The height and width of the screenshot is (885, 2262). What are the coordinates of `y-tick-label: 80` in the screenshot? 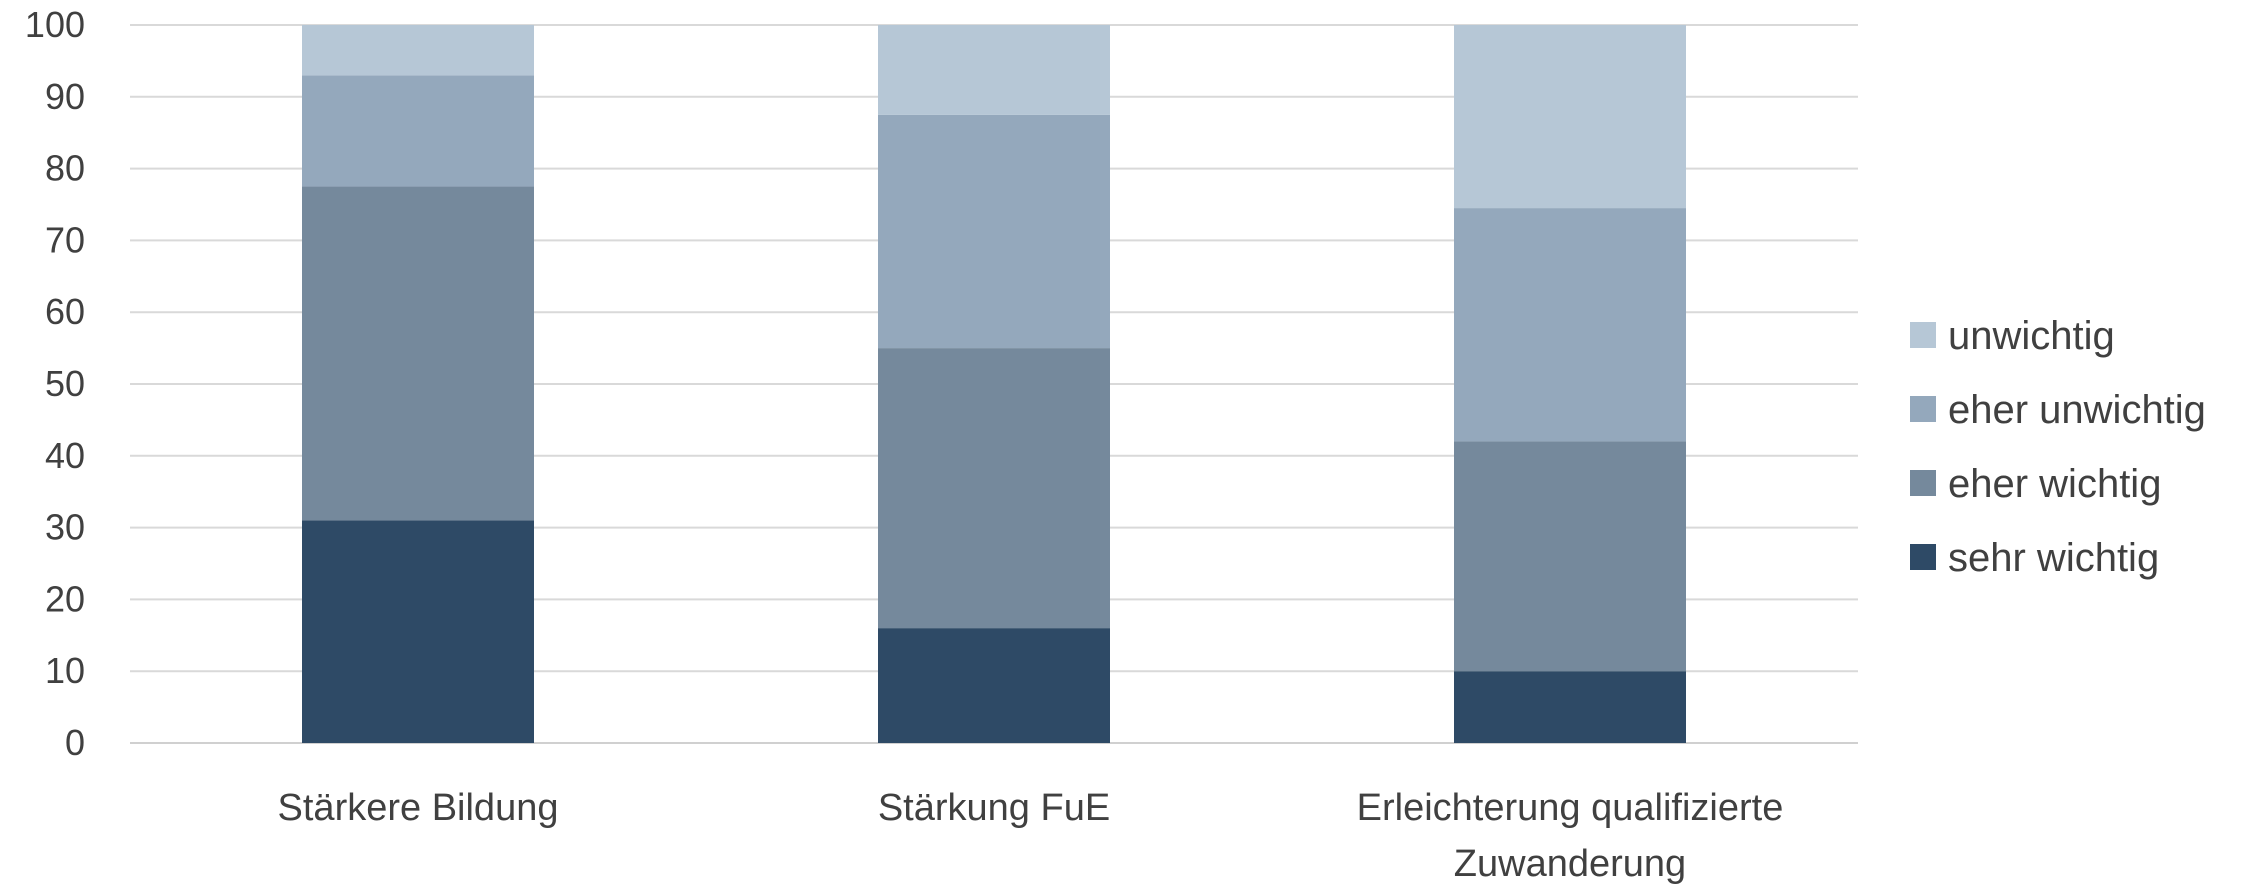 It's located at (65, 168).